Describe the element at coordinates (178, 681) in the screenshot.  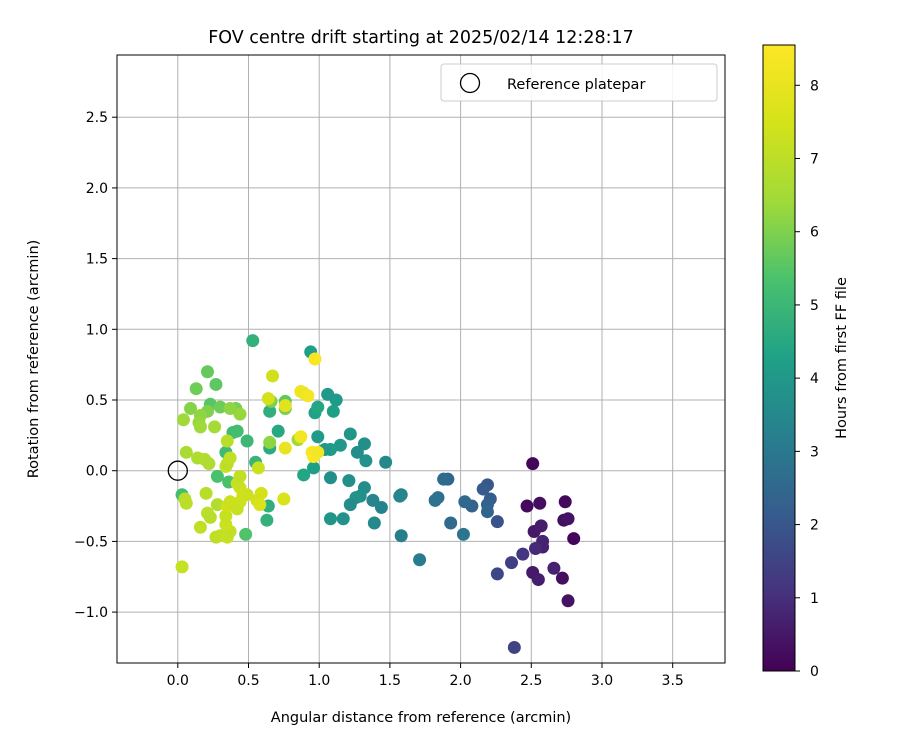
I see `x-tick-label: 0.0` at that location.